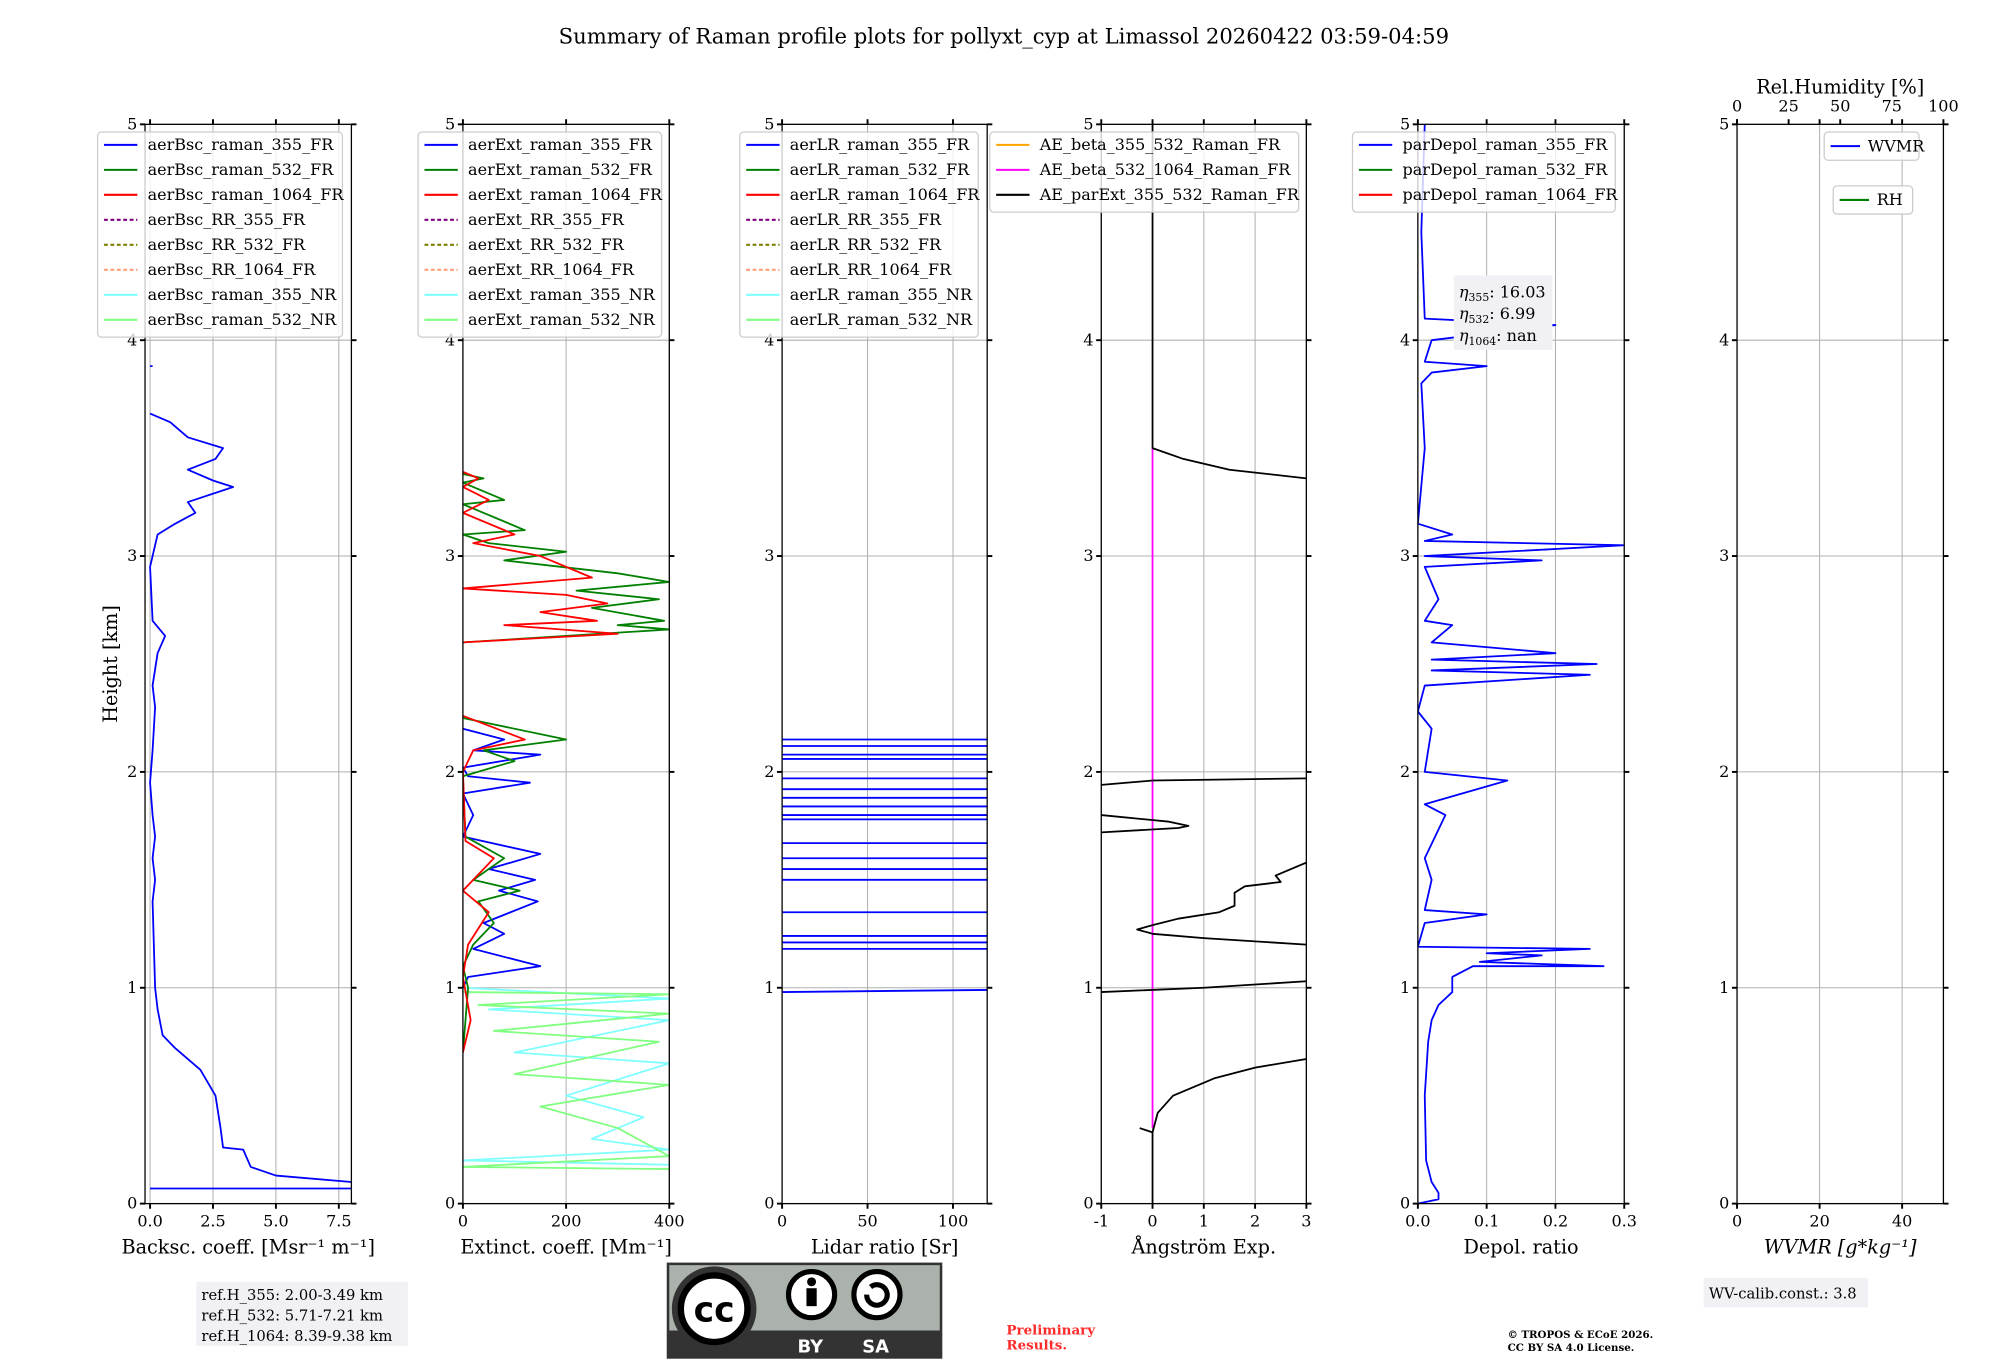  What do you see at coordinates (866, 219) in the screenshot?
I see `legend-label: aerLR_RR_355_FR` at bounding box center [866, 219].